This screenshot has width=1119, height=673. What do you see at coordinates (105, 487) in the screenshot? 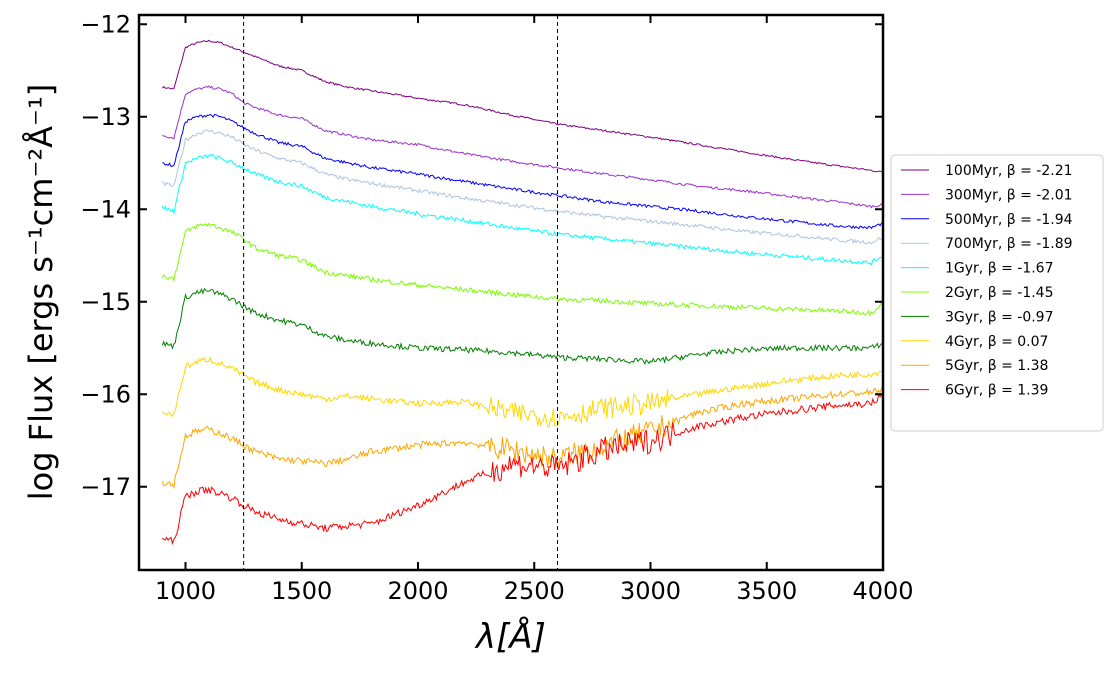
I see `y-tick-label: −17` at bounding box center [105, 487].